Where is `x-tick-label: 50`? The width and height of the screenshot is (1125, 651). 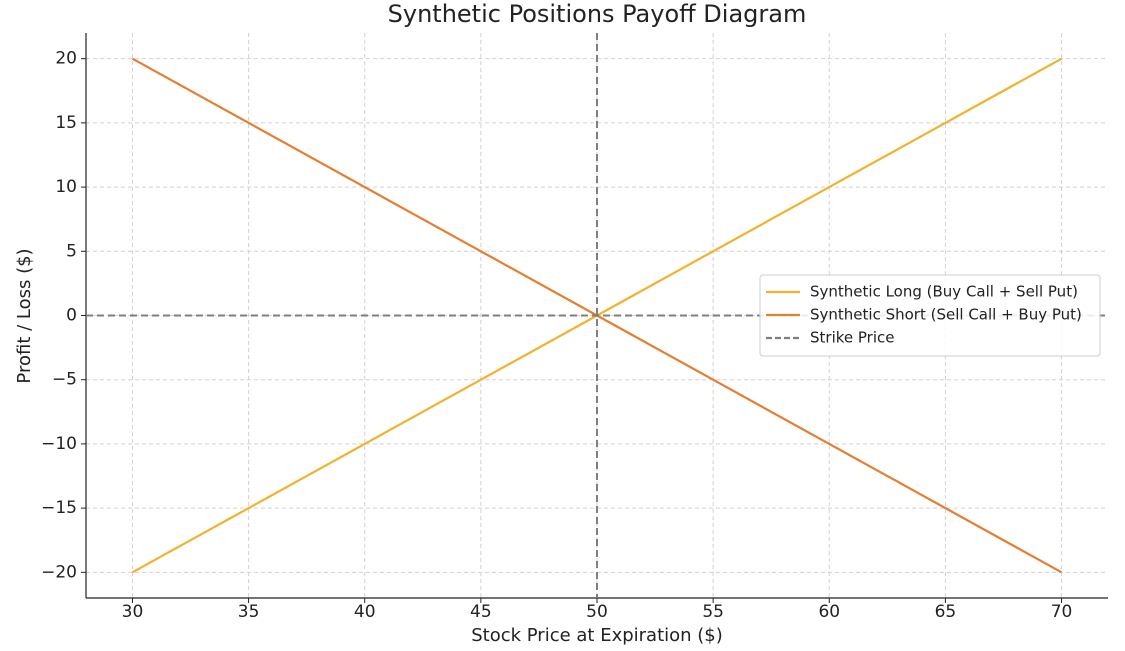 x-tick-label: 50 is located at coordinates (597, 612).